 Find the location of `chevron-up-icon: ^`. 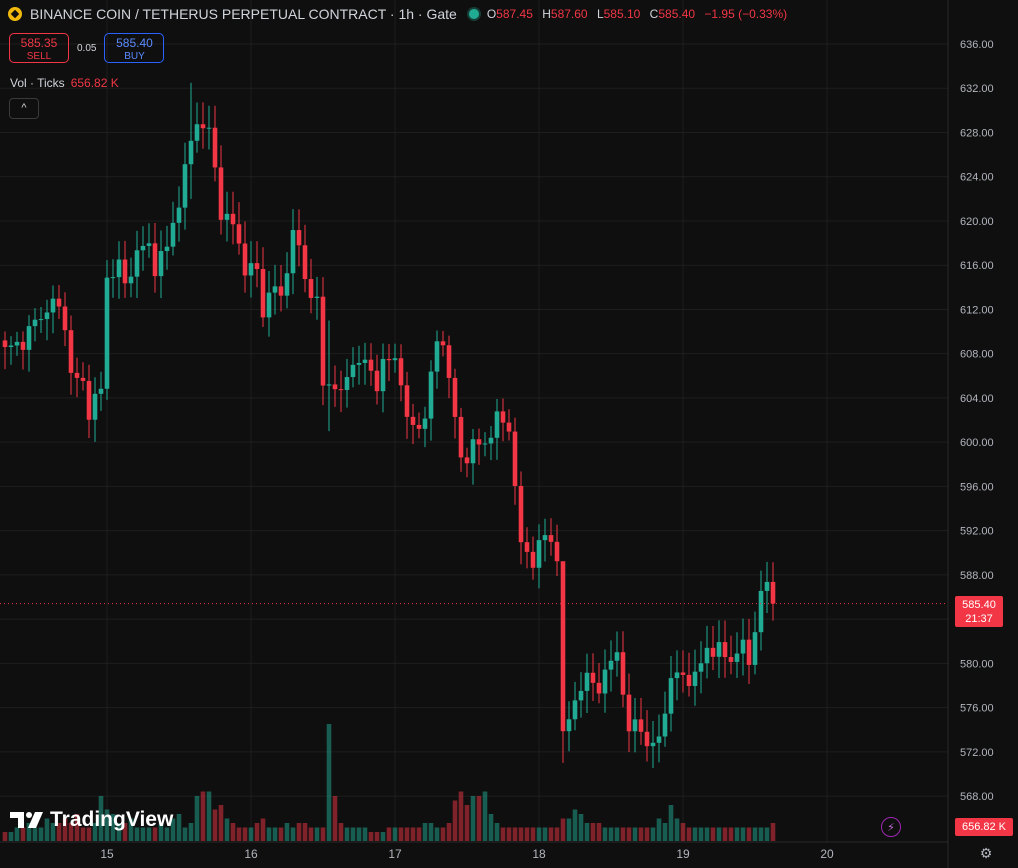

chevron-up-icon: ^ is located at coordinates (24, 108).